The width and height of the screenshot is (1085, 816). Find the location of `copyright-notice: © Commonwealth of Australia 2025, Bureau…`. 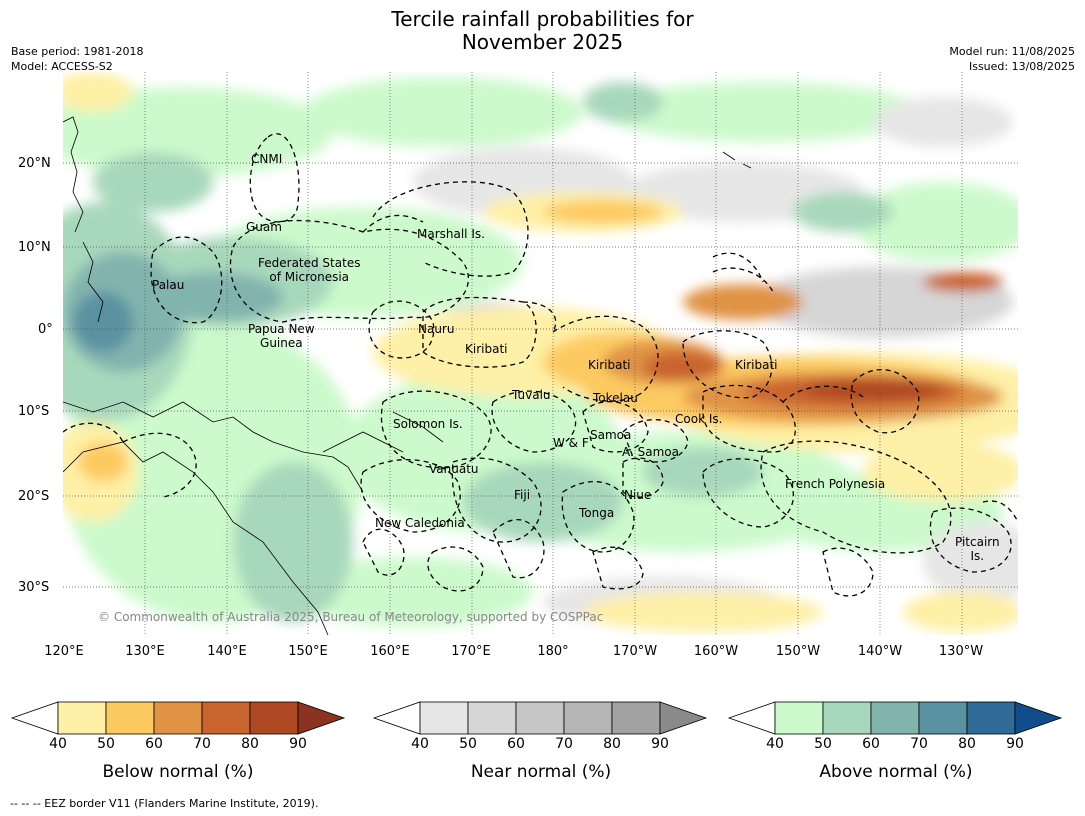

copyright-notice: © Commonwealth of Australia 2025, Bureau… is located at coordinates (351, 617).